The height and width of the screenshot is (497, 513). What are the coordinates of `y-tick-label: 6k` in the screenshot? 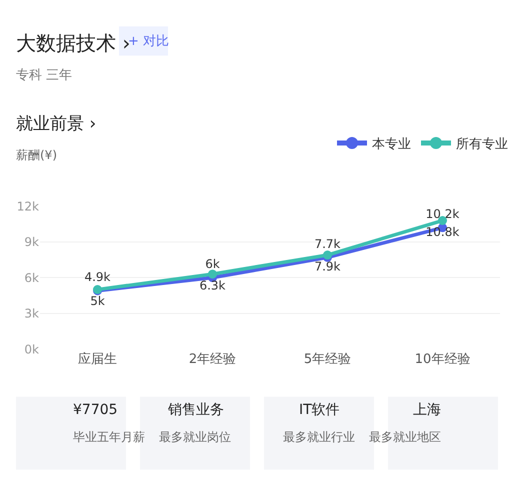 It's located at (32, 277).